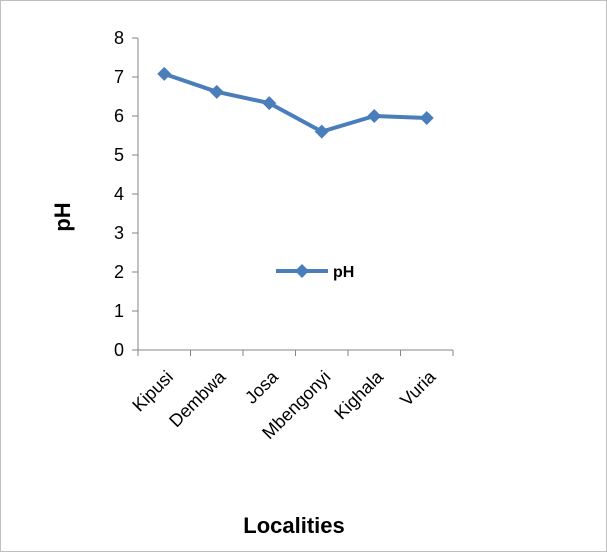  Describe the element at coordinates (119, 272) in the screenshot. I see `y-tick-label: 2` at that location.